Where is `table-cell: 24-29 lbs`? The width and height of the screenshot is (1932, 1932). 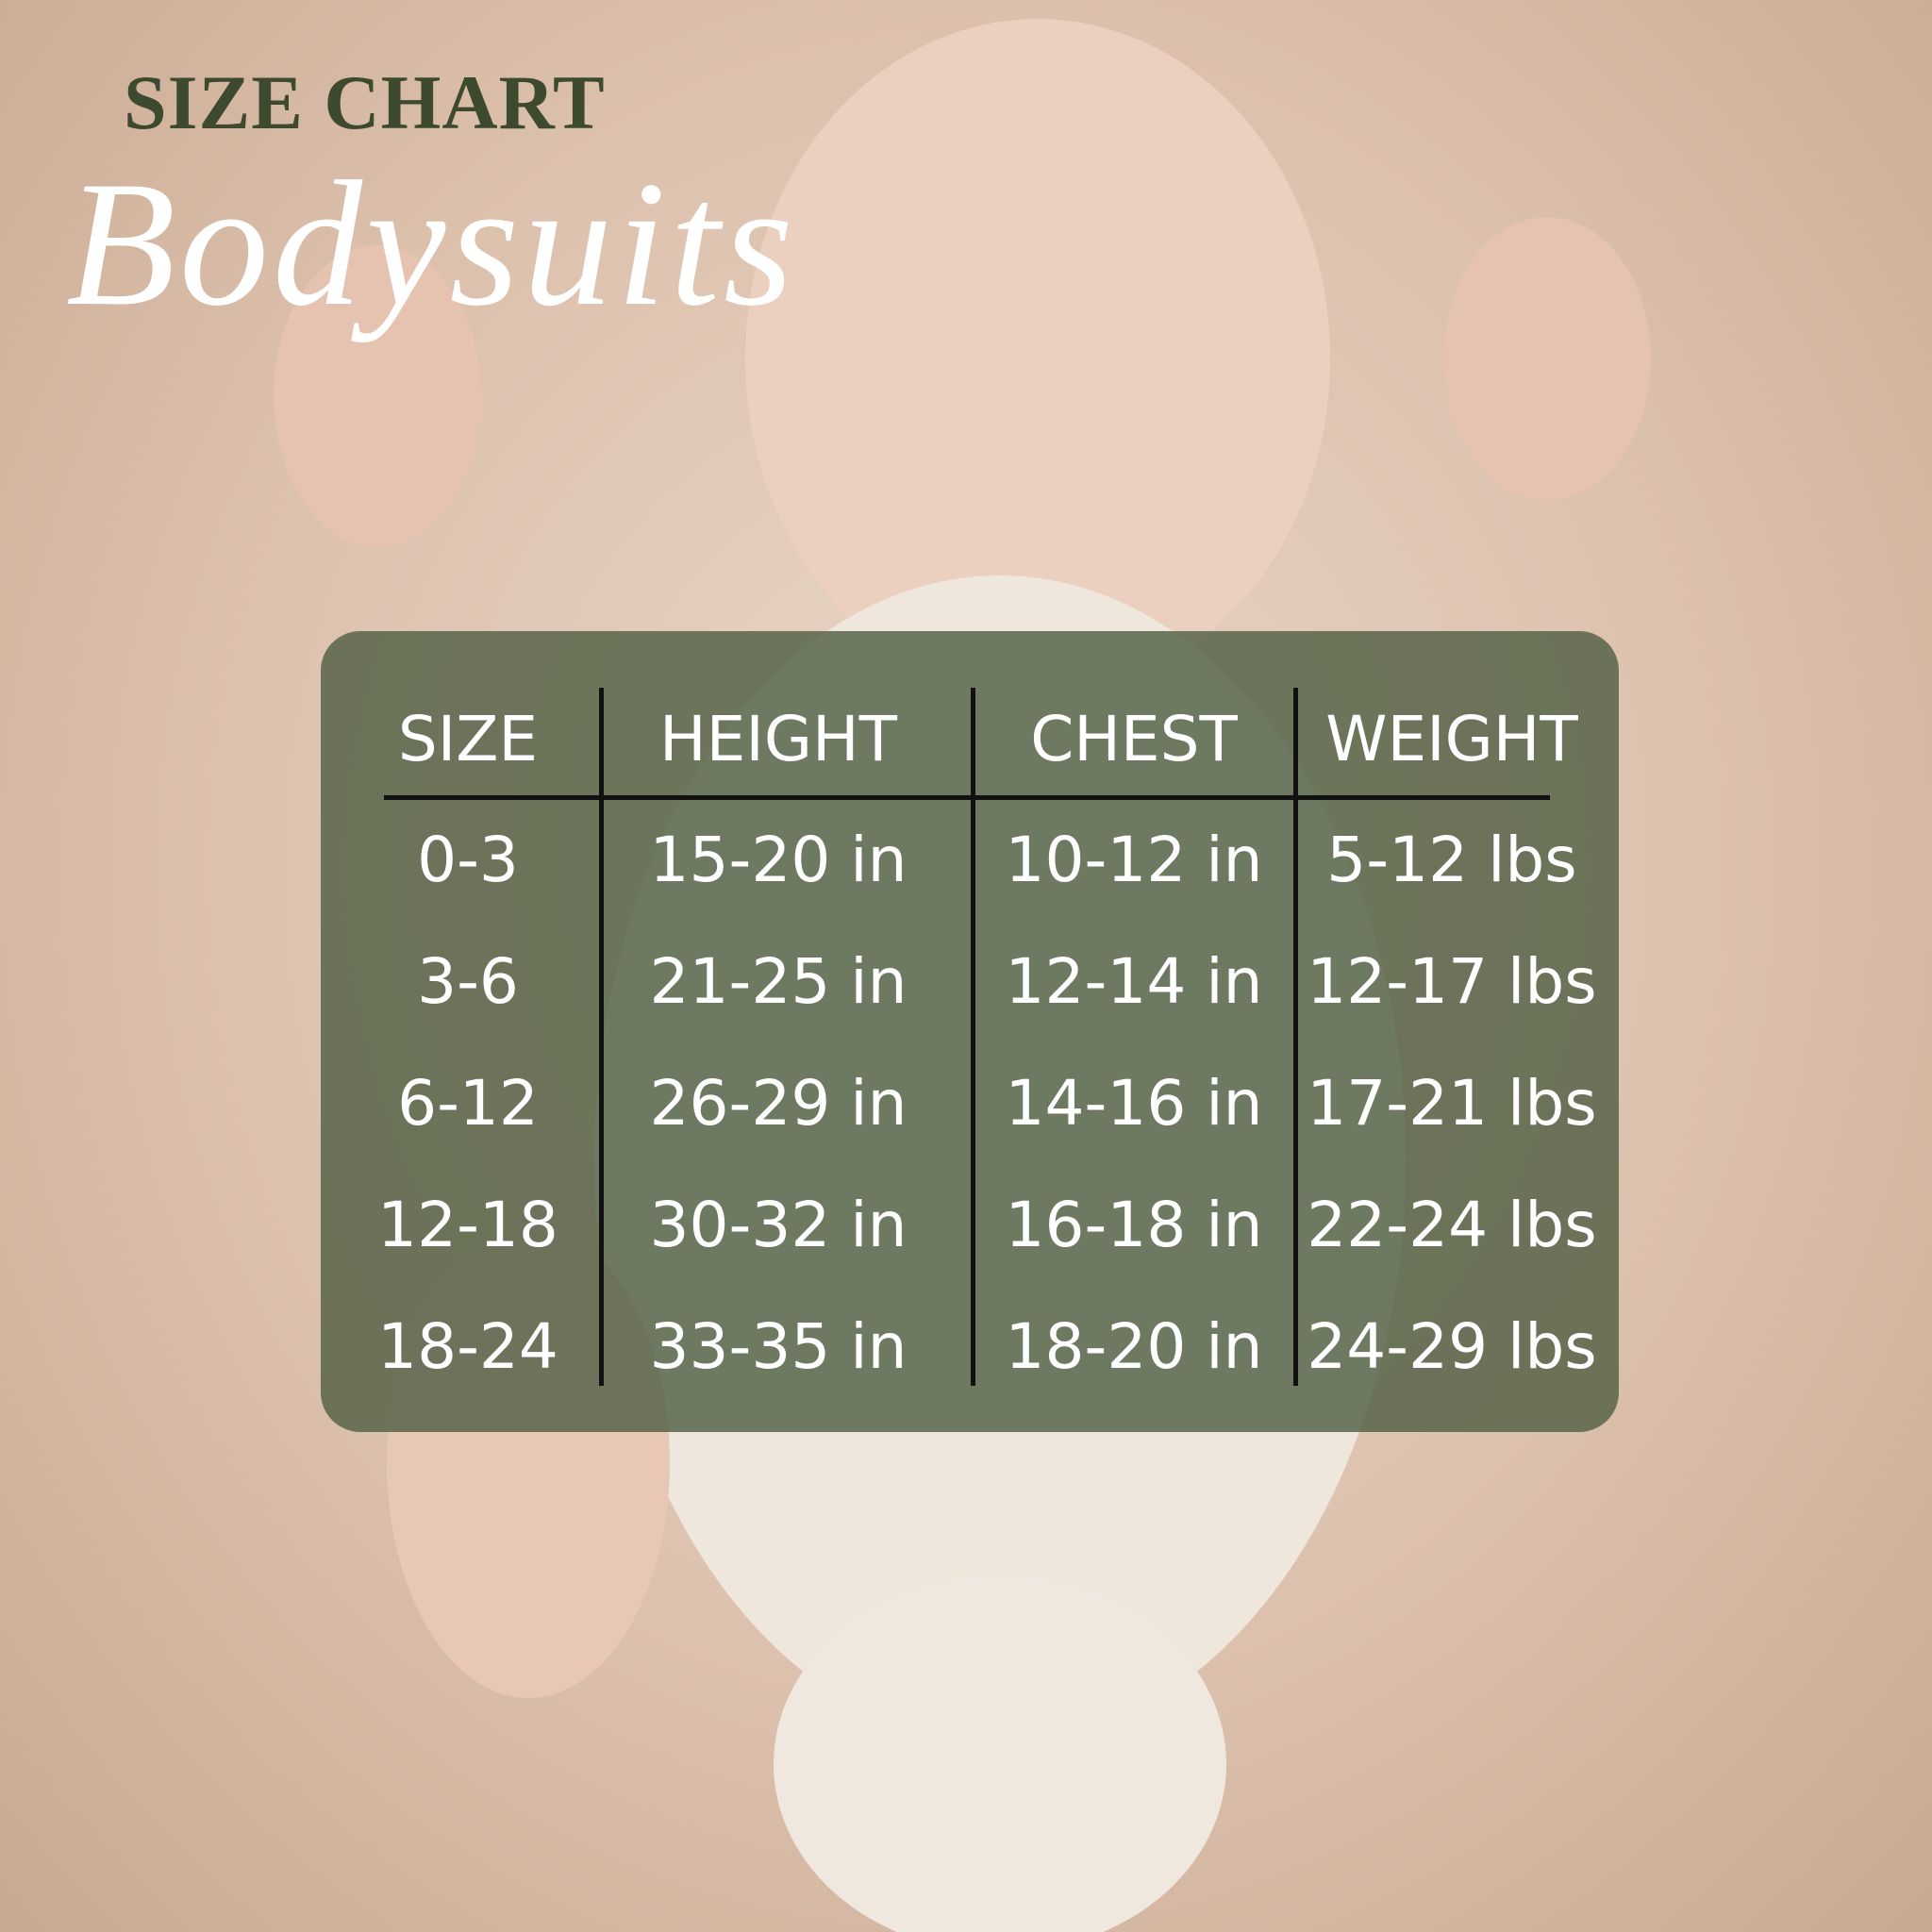
table-cell: 24-29 lbs is located at coordinates (1452, 1346).